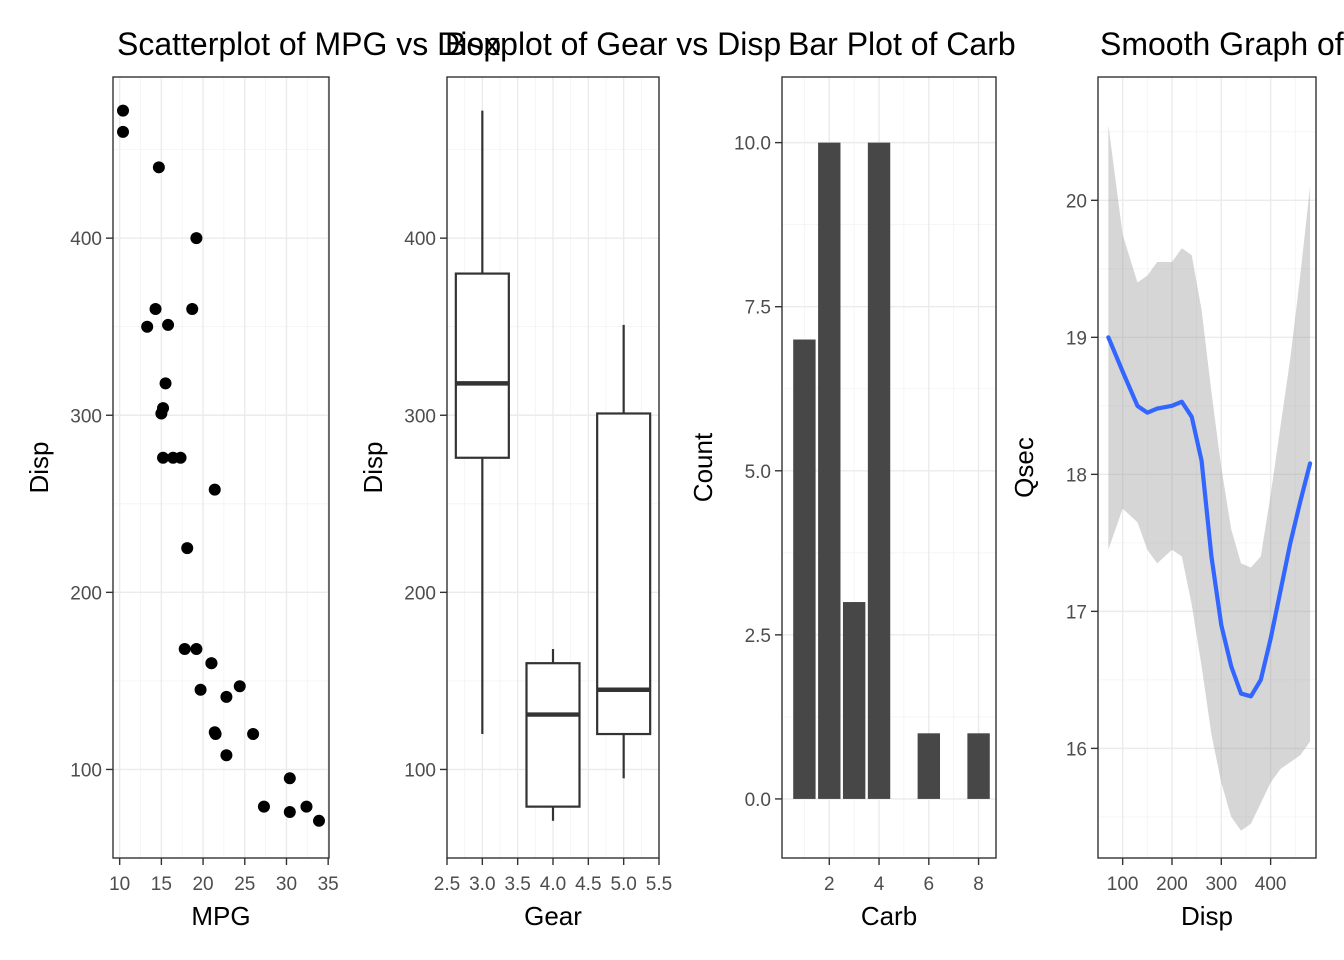  Describe the element at coordinates (517, 884) in the screenshot. I see `x-tick-label: 3.5` at that location.